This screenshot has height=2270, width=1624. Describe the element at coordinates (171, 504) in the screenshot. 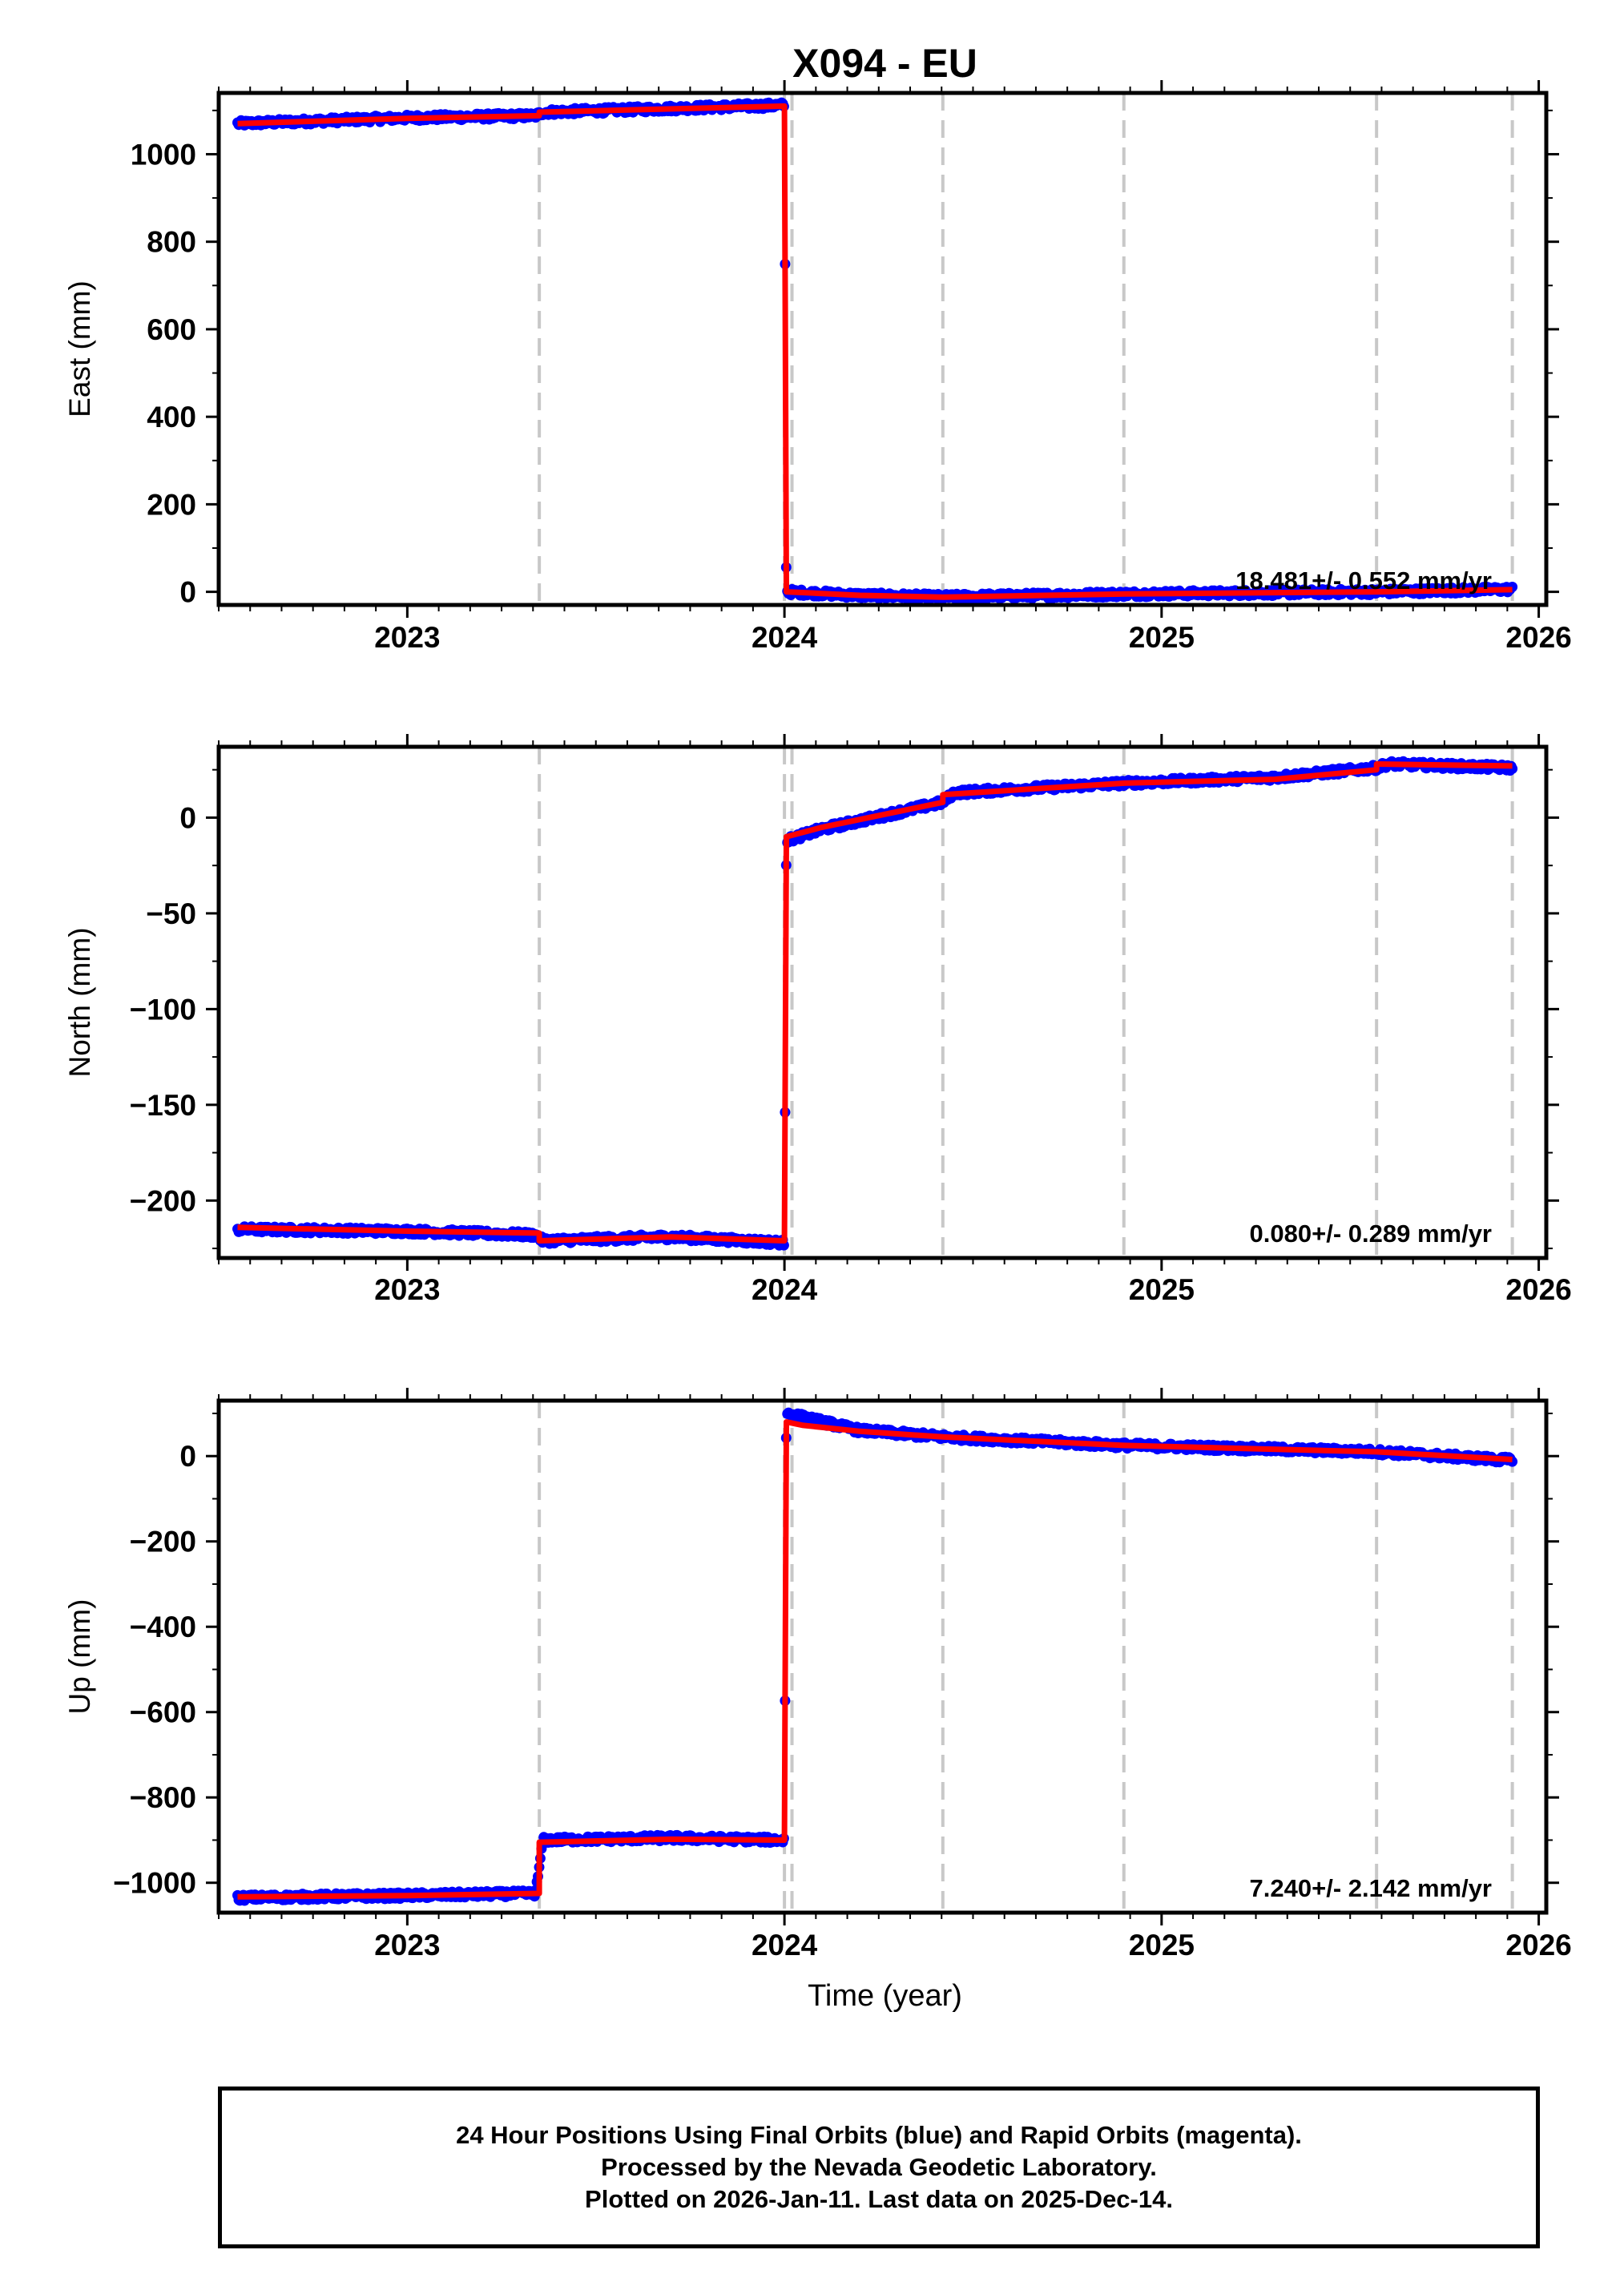

I see `y-tick-label: 200` at that location.